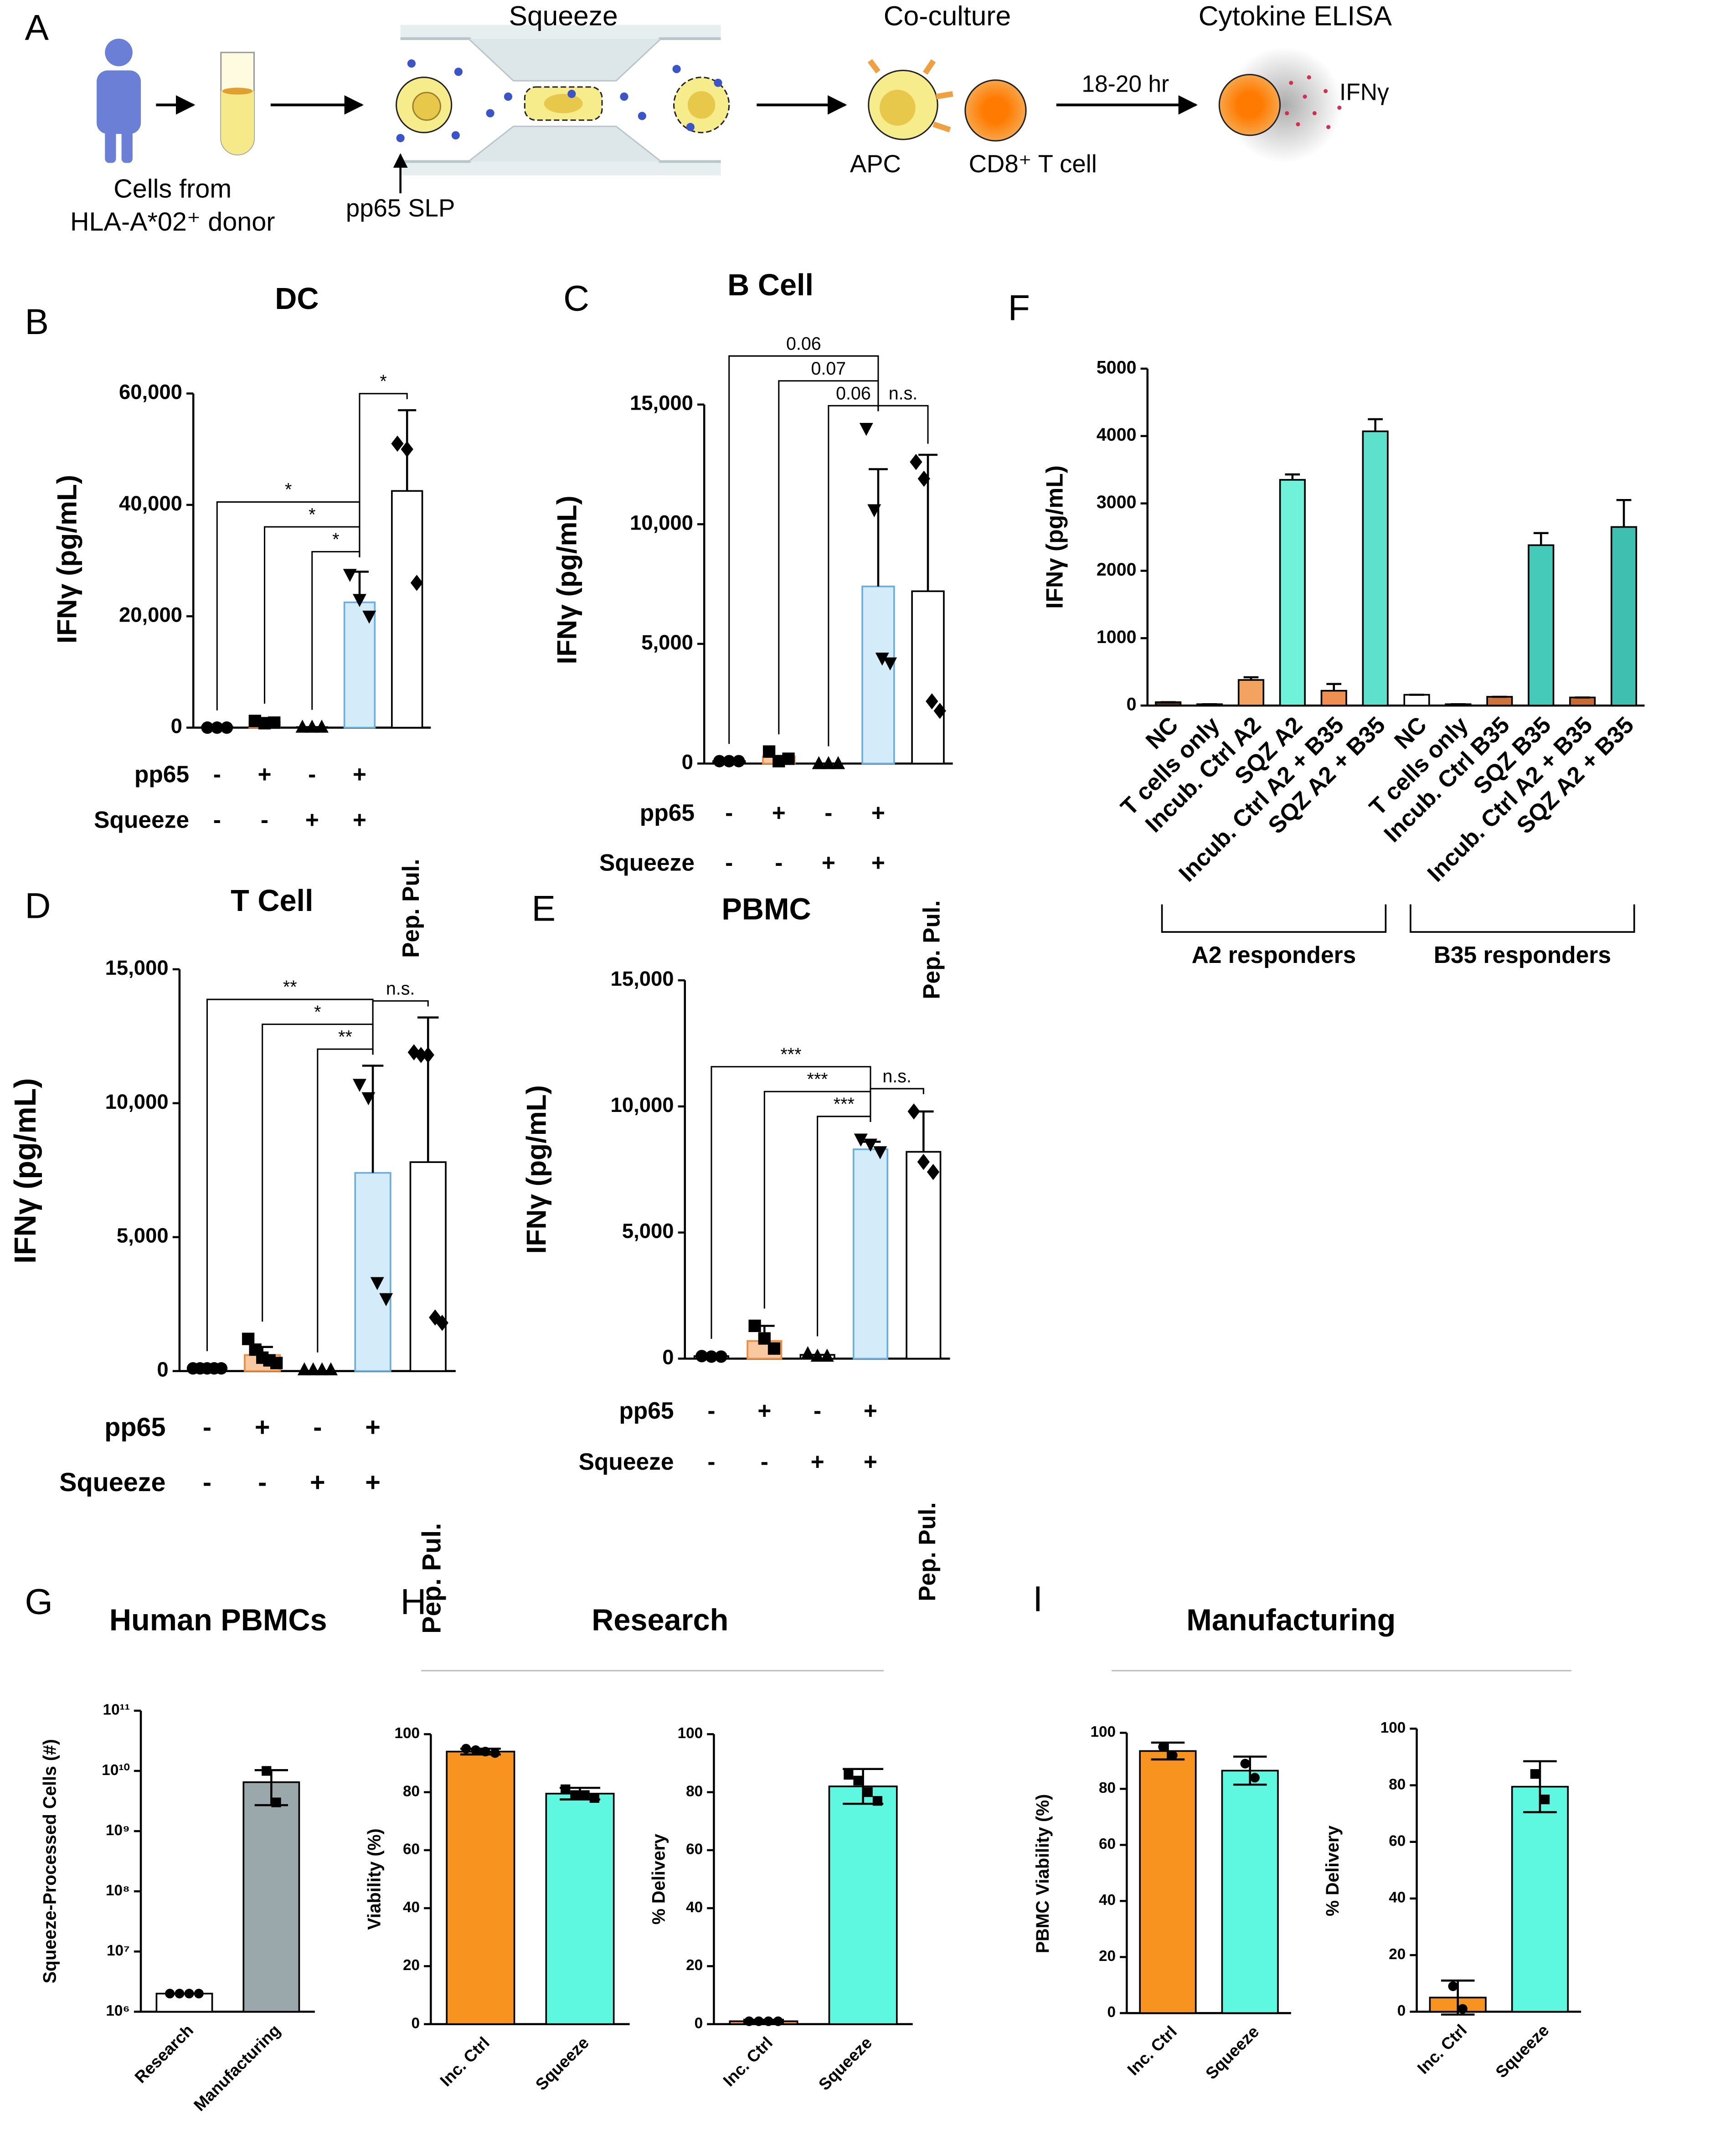  What do you see at coordinates (1038, 1599) in the screenshot?
I see `panel-letter: I` at bounding box center [1038, 1599].